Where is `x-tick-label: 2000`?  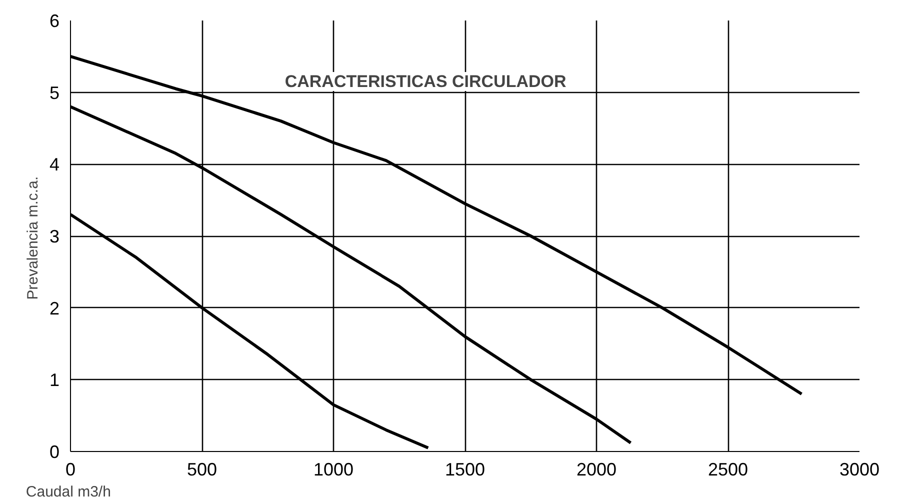 x-tick-label: 2000 is located at coordinates (596, 470).